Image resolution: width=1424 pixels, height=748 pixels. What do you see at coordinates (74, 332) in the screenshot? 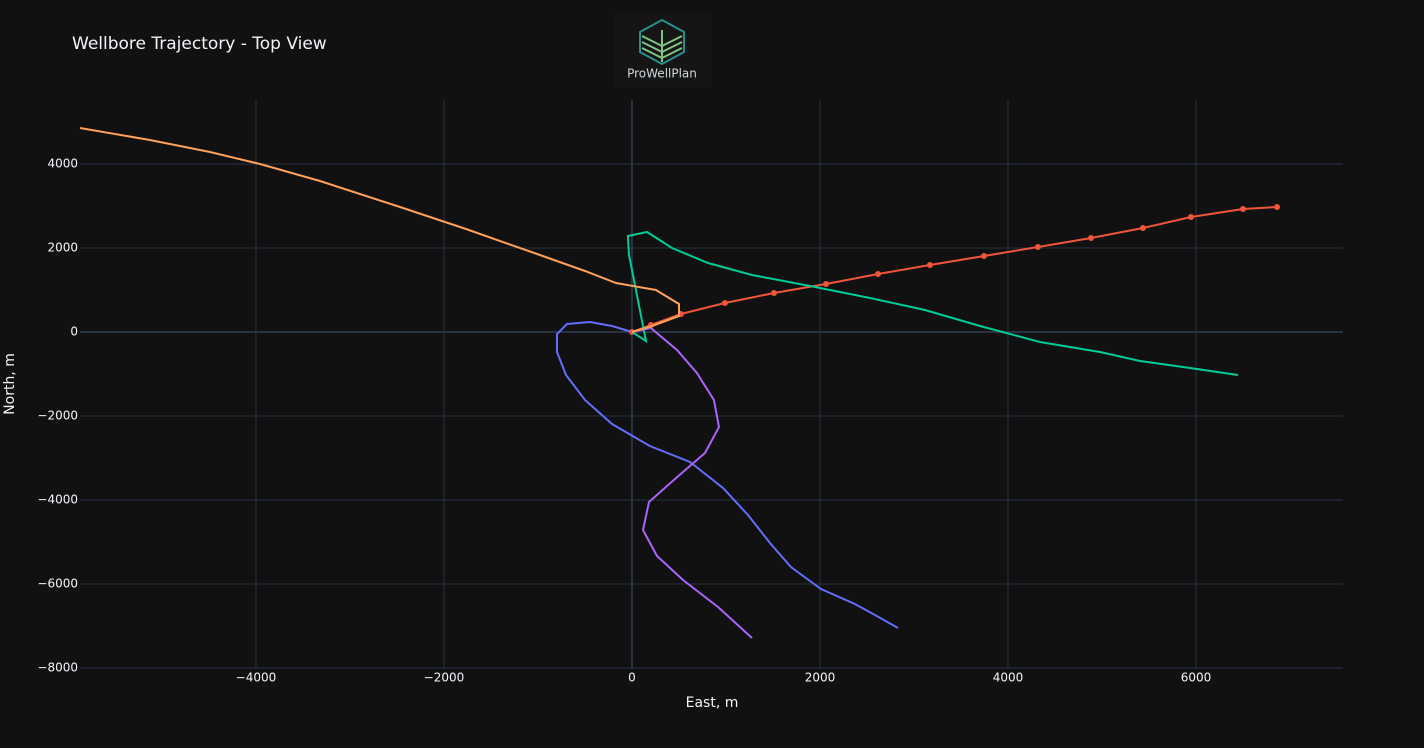
I see `y-tick-label: 0` at bounding box center [74, 332].